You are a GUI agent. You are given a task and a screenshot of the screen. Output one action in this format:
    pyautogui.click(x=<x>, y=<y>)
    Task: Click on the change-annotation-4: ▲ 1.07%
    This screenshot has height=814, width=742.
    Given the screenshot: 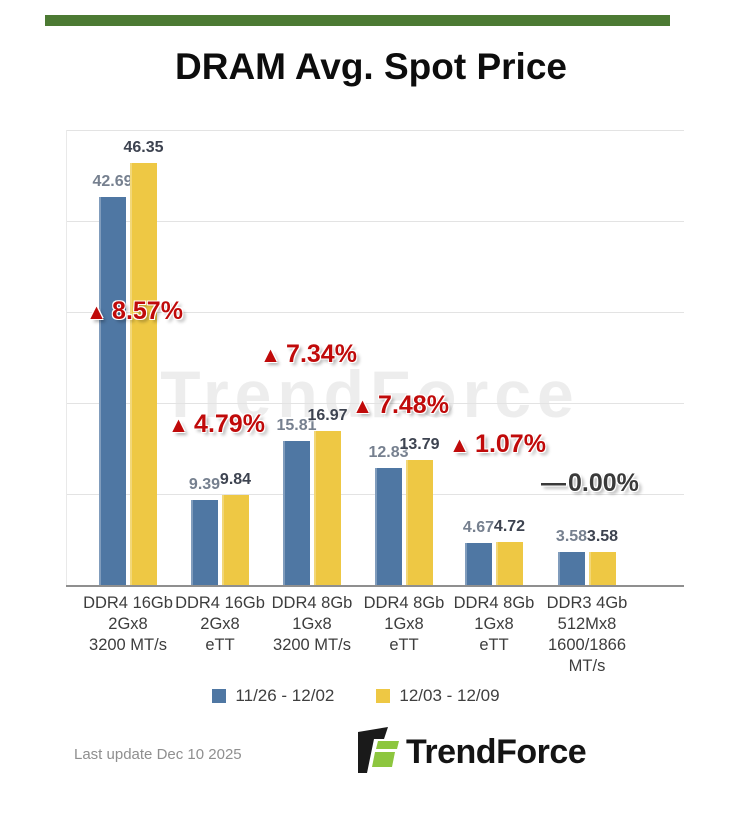 What is the action you would take?
    pyautogui.click(x=497, y=444)
    